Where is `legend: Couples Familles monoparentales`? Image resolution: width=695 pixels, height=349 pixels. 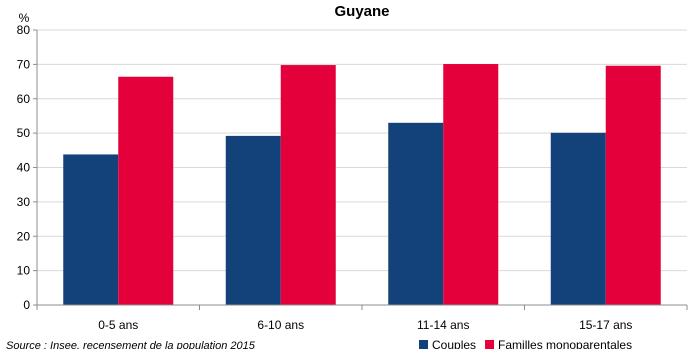
legend: Couples Familles monoparentales is located at coordinates (525, 343).